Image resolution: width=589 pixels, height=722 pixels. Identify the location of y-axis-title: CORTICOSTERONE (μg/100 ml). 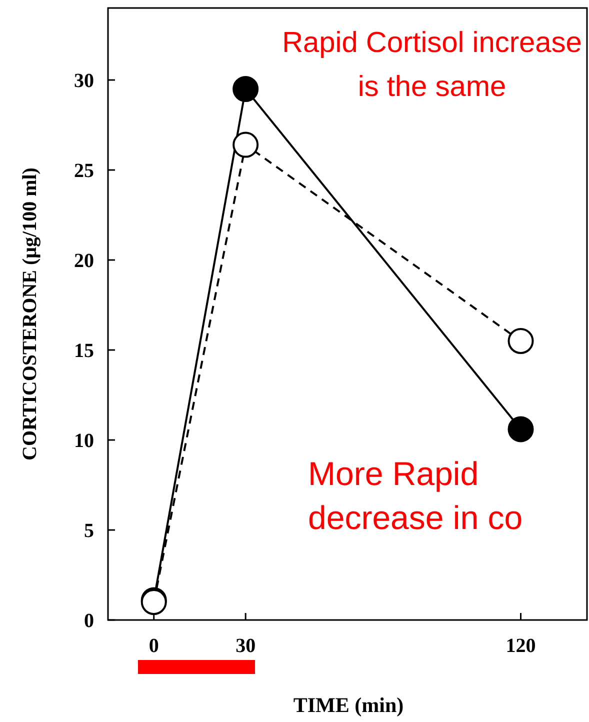
(30, 314).